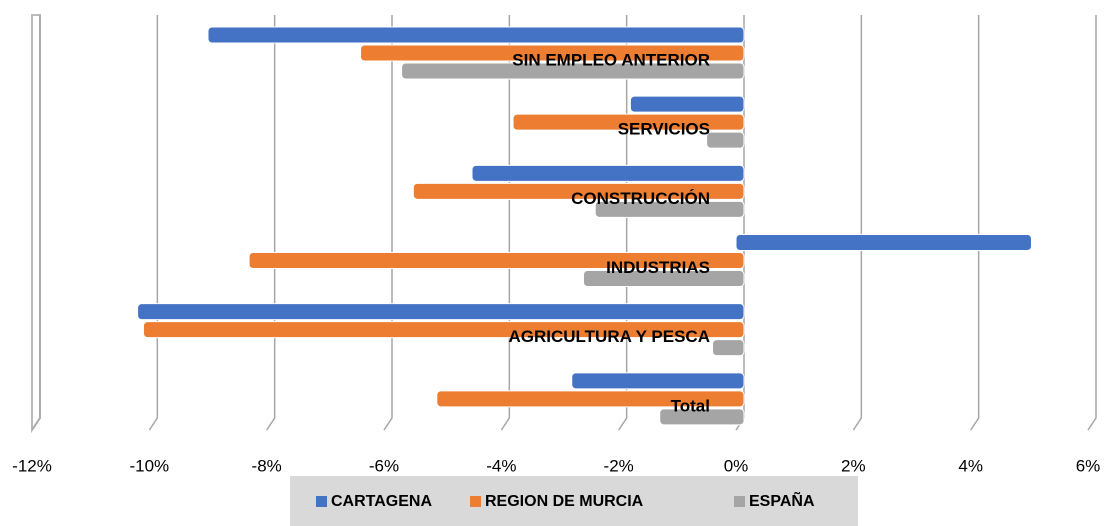 The width and height of the screenshot is (1105, 526). Describe the element at coordinates (690, 405) in the screenshot. I see `category-label: Total` at that location.